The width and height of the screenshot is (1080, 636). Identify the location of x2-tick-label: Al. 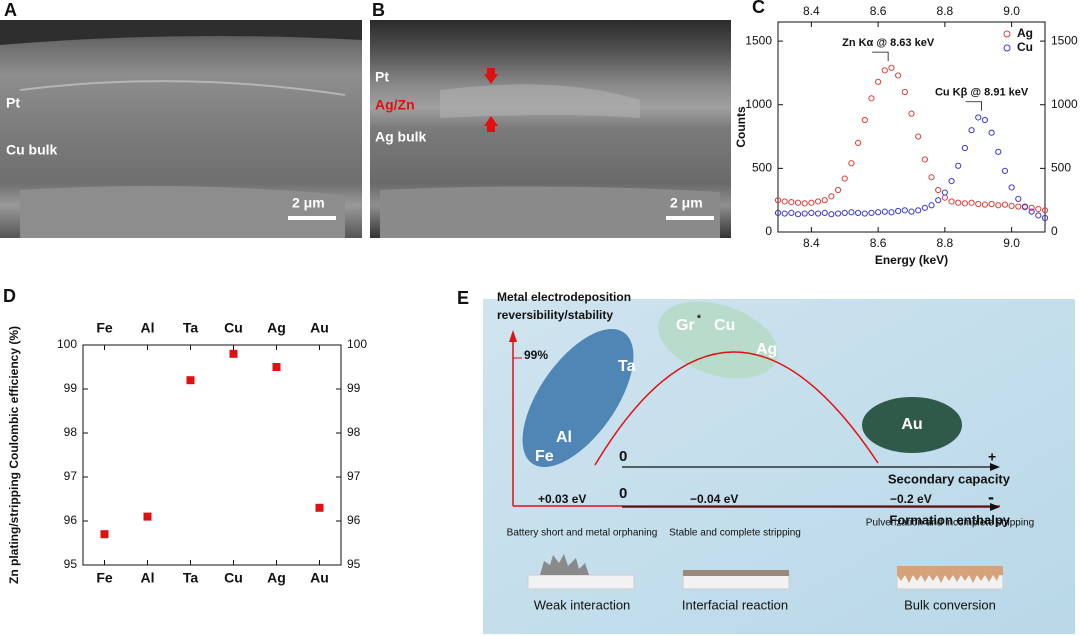
(148, 328).